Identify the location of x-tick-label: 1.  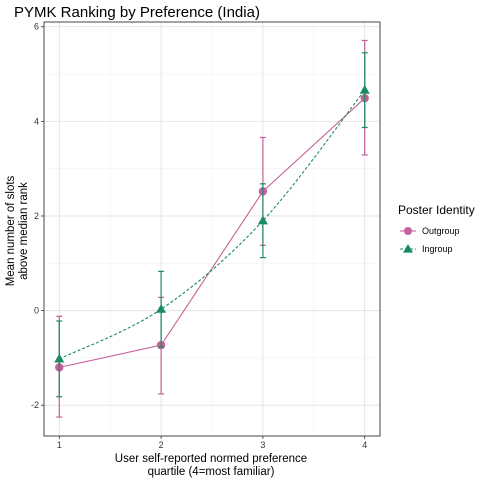
(59, 445).